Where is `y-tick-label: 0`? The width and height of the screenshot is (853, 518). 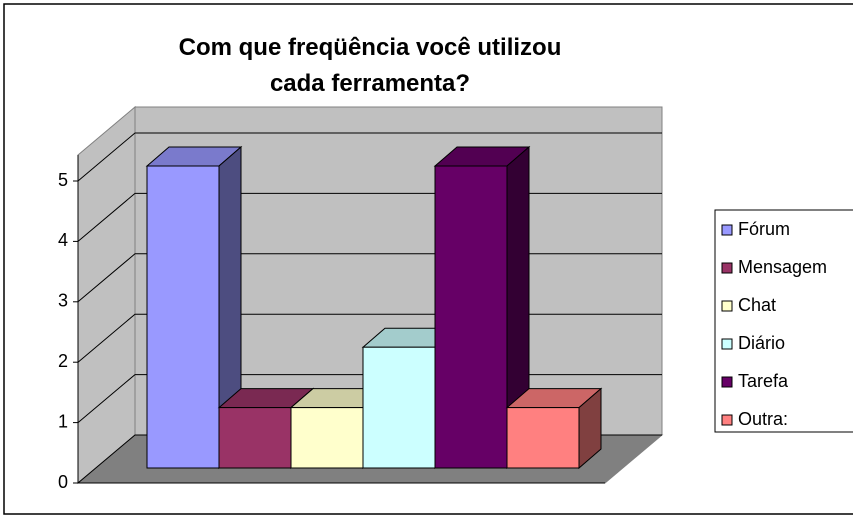 y-tick-label: 0 is located at coordinates (63, 482).